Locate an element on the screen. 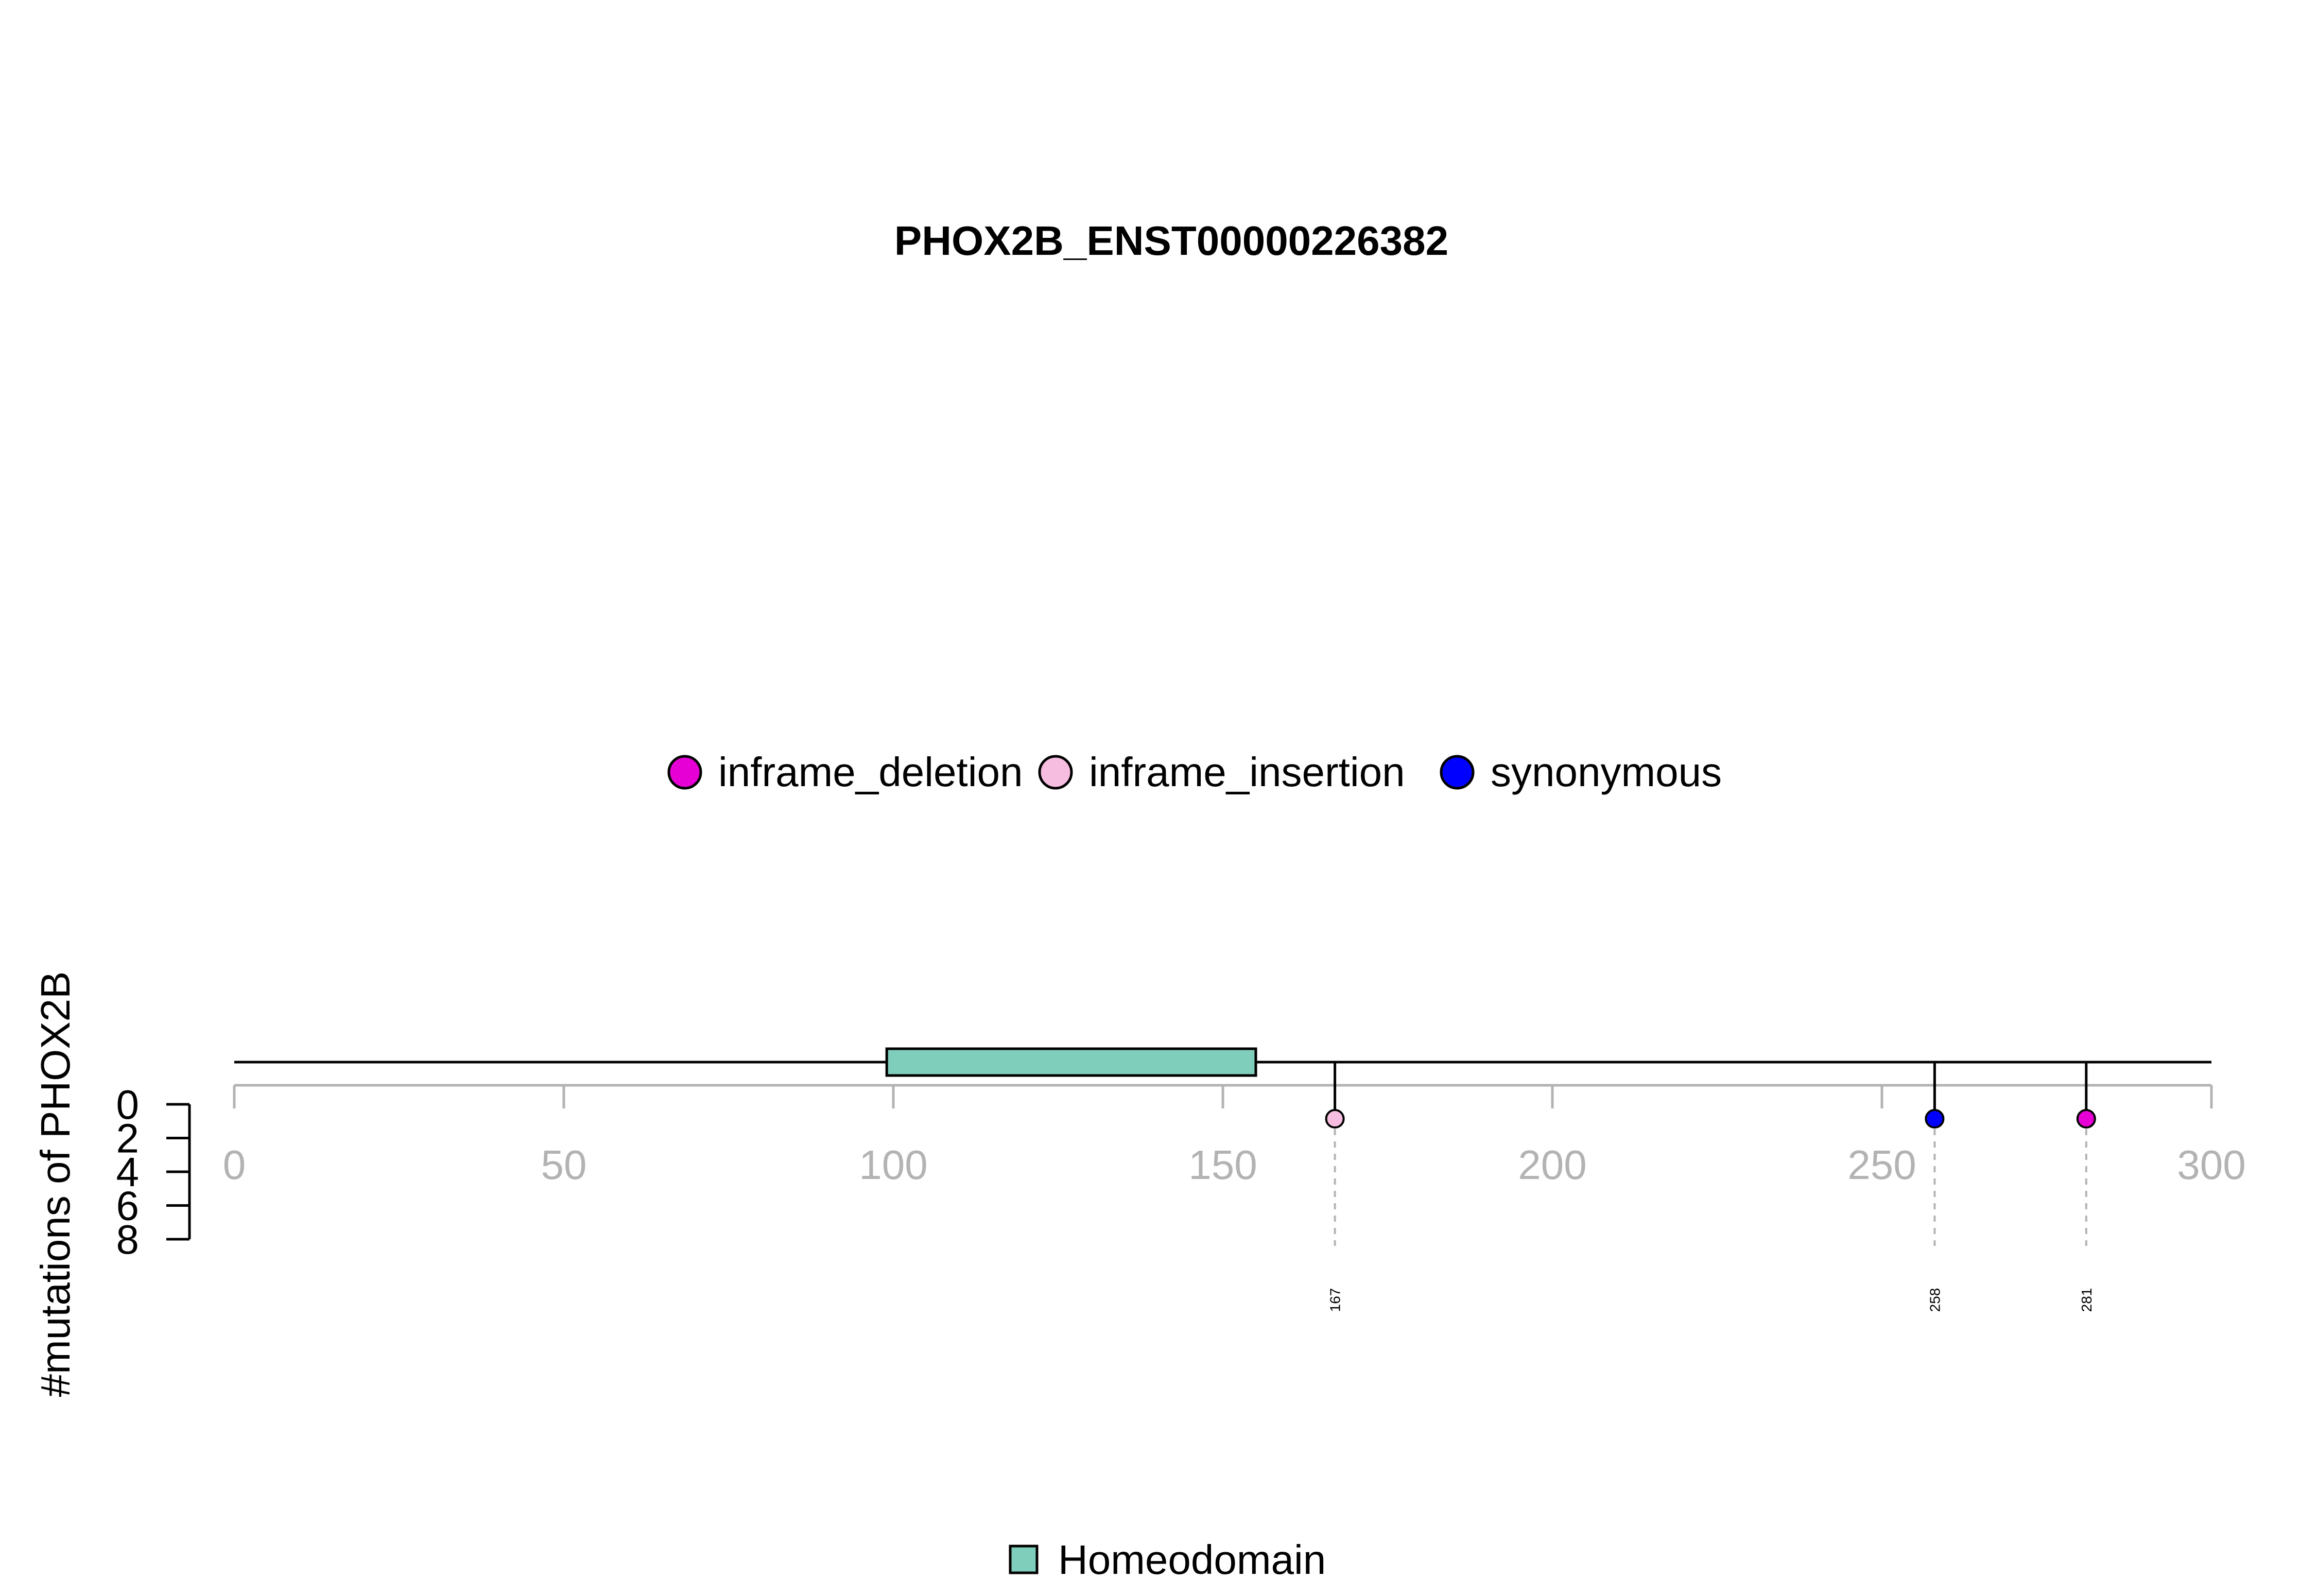 The image size is (2317, 1596). x-tick-label: 200 is located at coordinates (1552, 1165).